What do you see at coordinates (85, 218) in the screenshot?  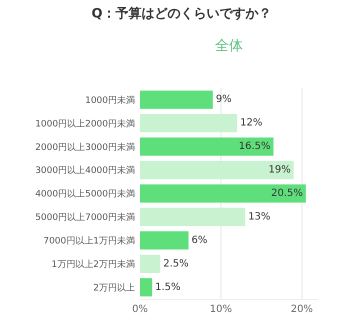 I see `y-tick-label: 5000円以上7000円未満` at bounding box center [85, 218].